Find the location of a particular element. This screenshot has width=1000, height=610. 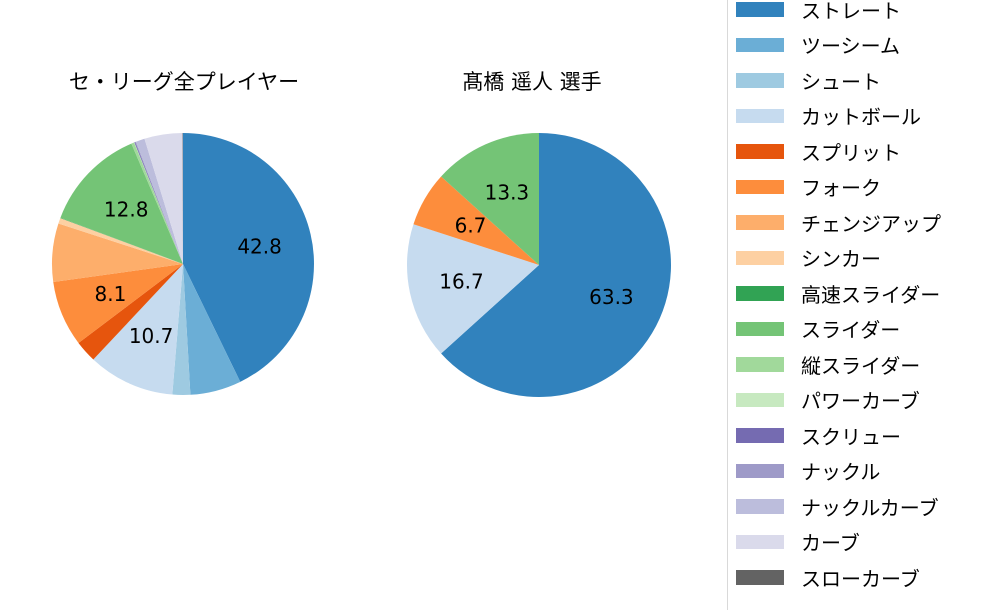

legend-label: チェンジアップ is located at coordinates (871, 222).